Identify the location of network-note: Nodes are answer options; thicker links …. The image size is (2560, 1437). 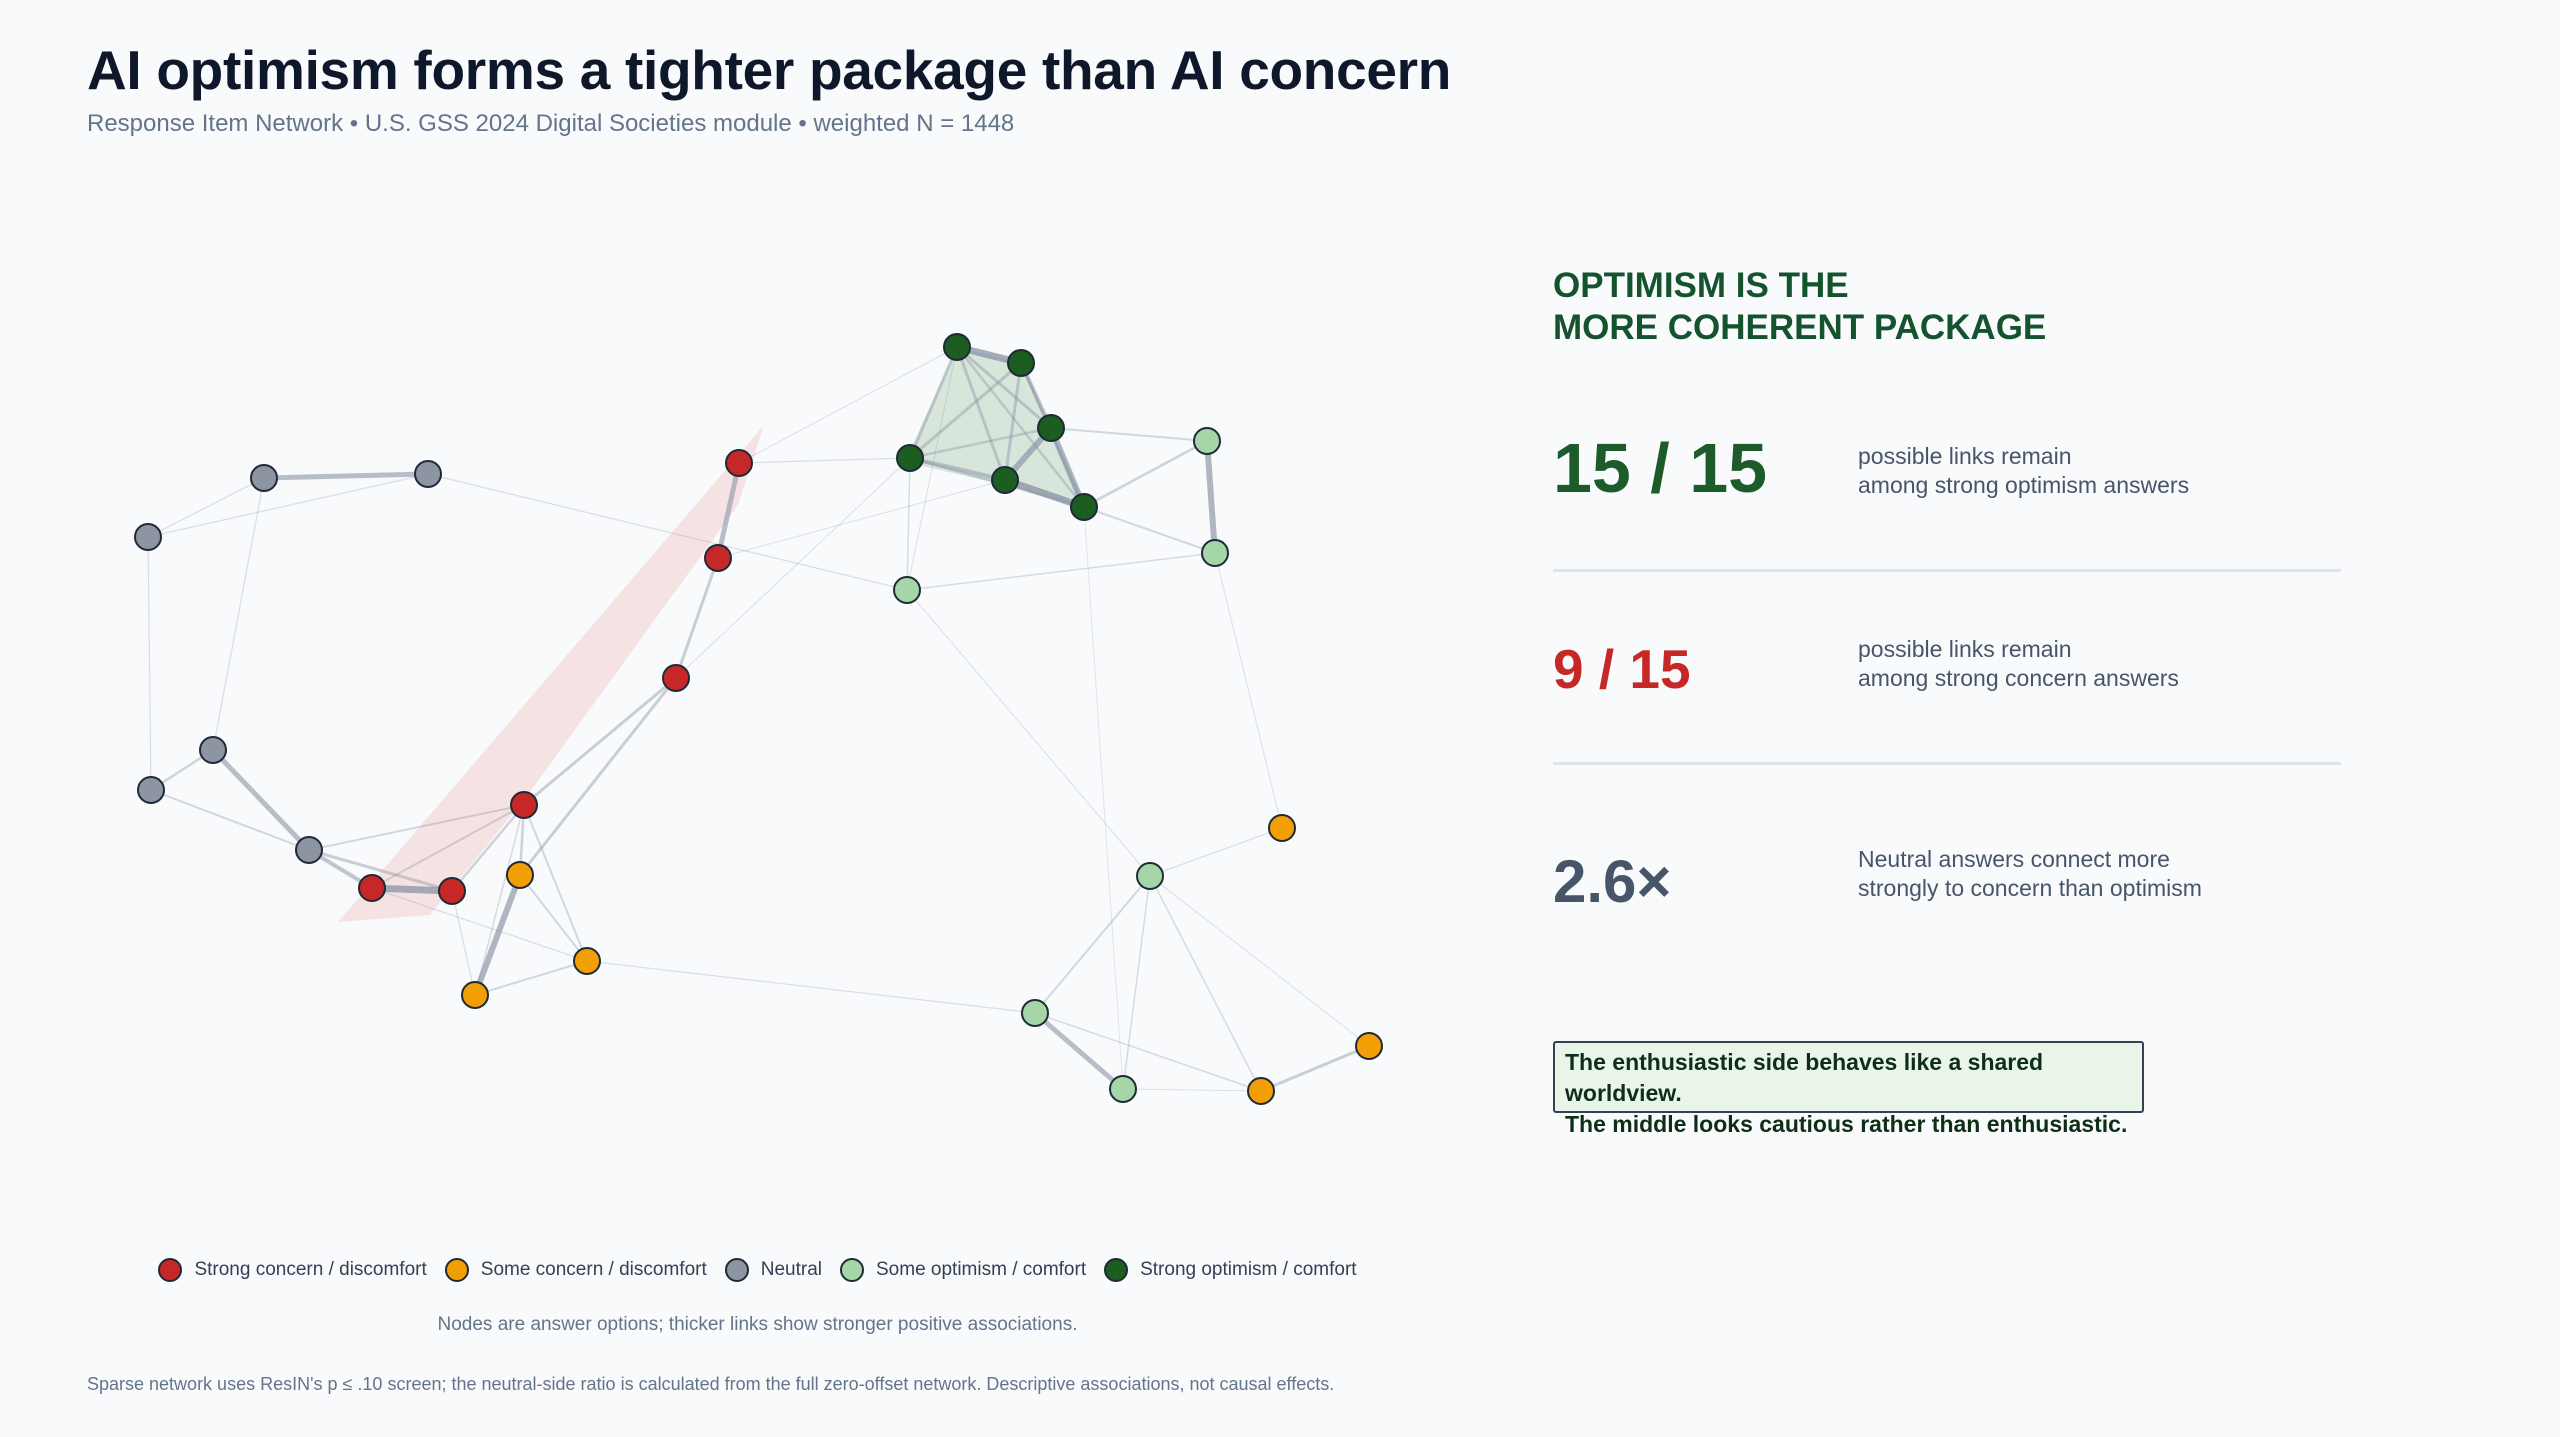
(757, 1324).